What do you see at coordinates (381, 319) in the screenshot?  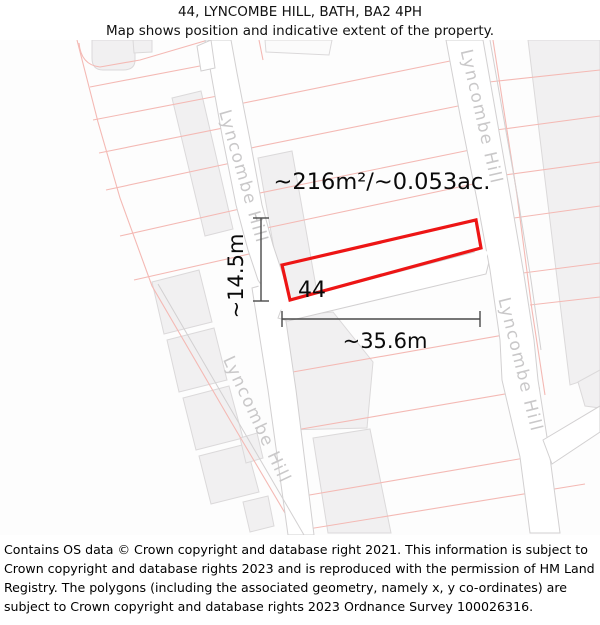 I see `width-dimension-line` at bounding box center [381, 319].